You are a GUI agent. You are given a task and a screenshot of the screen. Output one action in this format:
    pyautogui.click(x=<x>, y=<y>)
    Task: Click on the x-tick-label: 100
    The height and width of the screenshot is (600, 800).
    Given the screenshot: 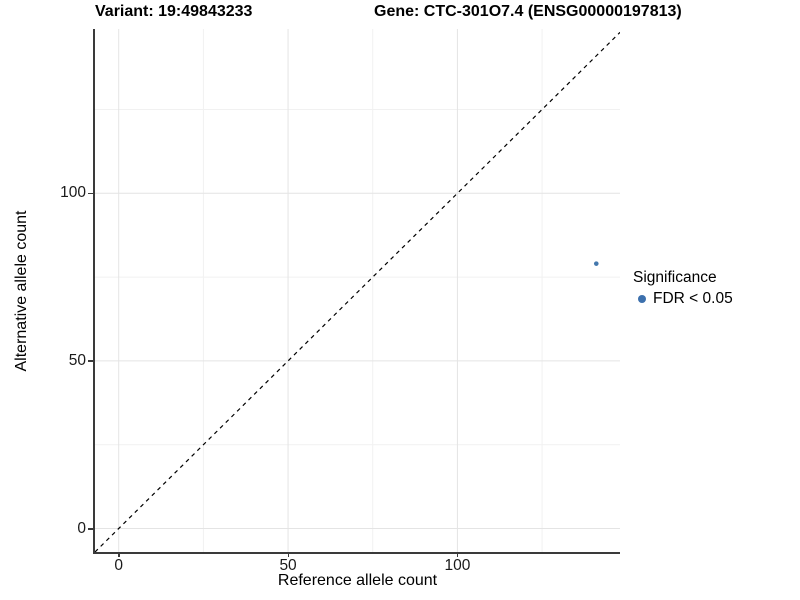 What is the action you would take?
    pyautogui.click(x=457, y=565)
    